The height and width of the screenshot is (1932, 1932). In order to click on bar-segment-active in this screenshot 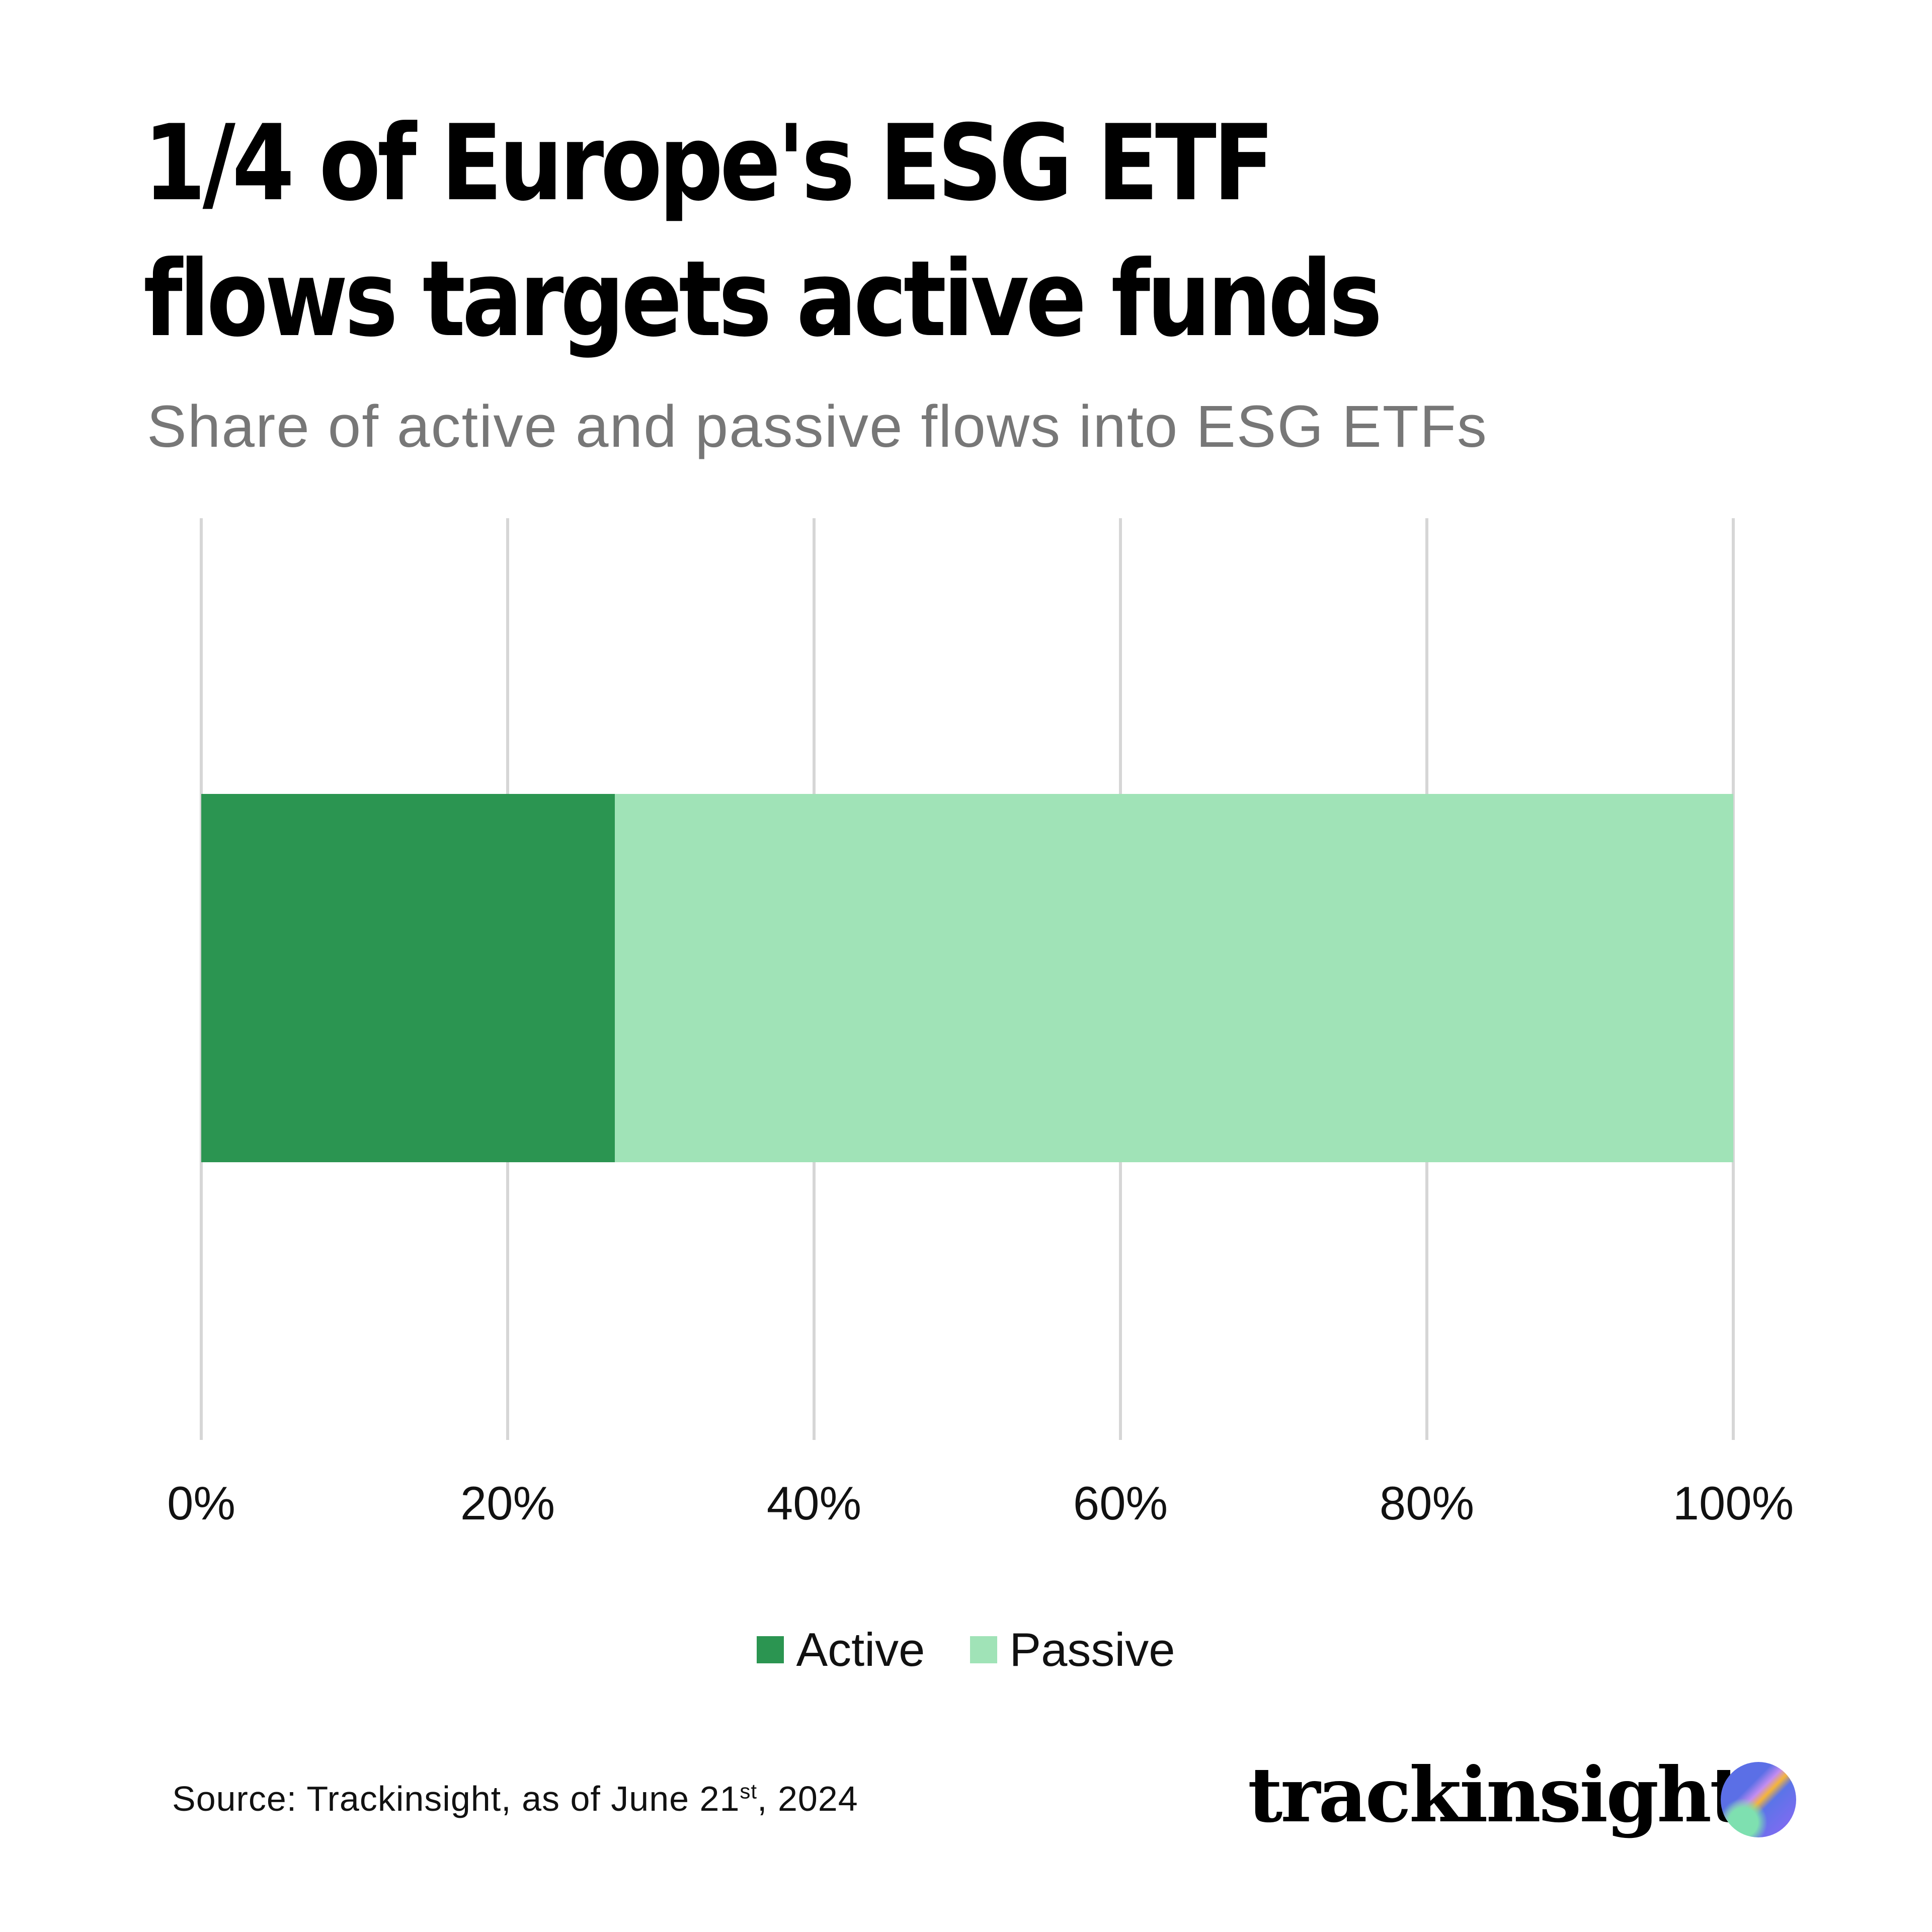, I will do `click(408, 978)`.